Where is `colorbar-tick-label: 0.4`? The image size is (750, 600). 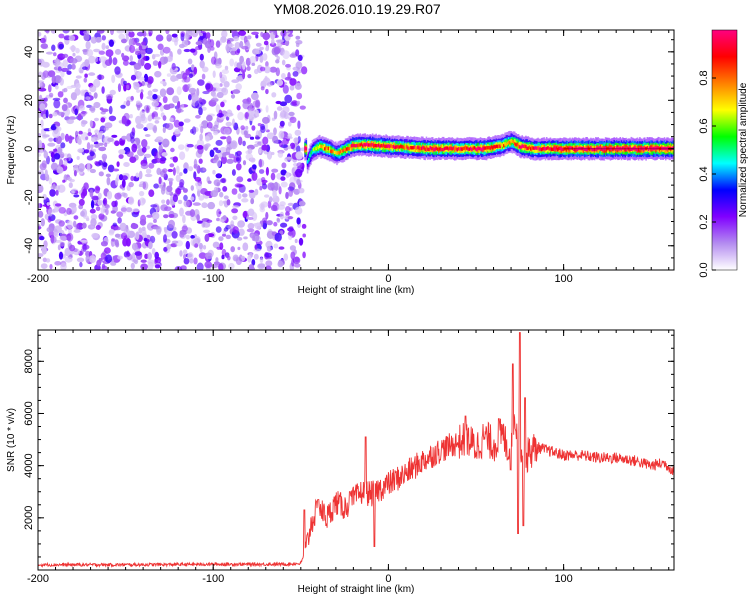 colorbar-tick-label: 0.4 is located at coordinates (704, 173).